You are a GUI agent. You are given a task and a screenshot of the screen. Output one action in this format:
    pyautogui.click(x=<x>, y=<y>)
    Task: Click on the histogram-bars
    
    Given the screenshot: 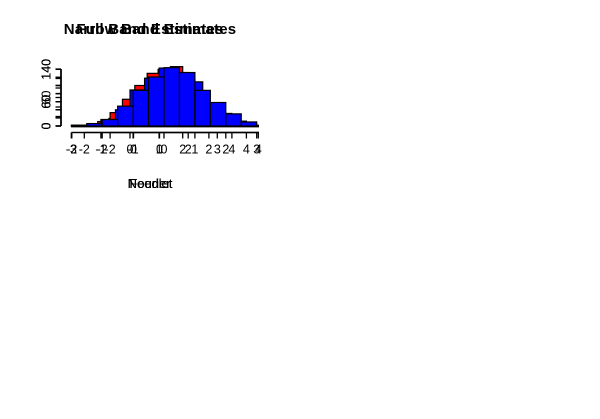 What is the action you would take?
    pyautogui.click(x=164, y=97)
    